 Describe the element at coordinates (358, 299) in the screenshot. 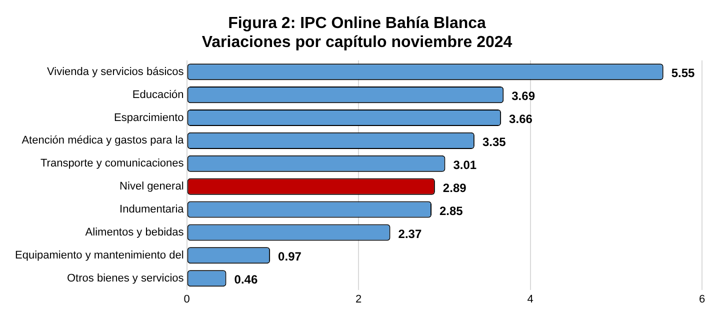

I see `x-tick-label: 2` at that location.